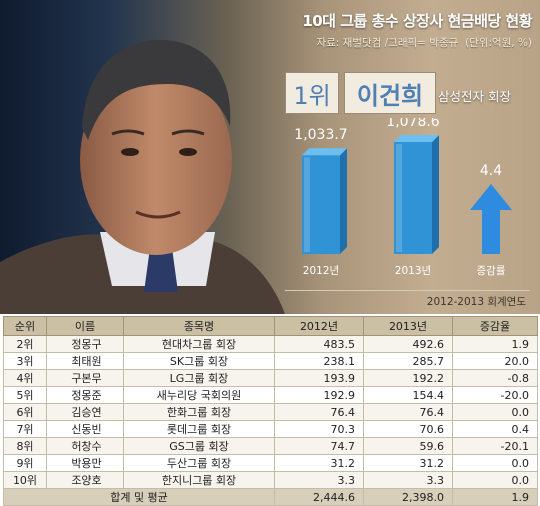 The image size is (540, 506). I want to click on rank-cell: 10위, so click(25, 480).